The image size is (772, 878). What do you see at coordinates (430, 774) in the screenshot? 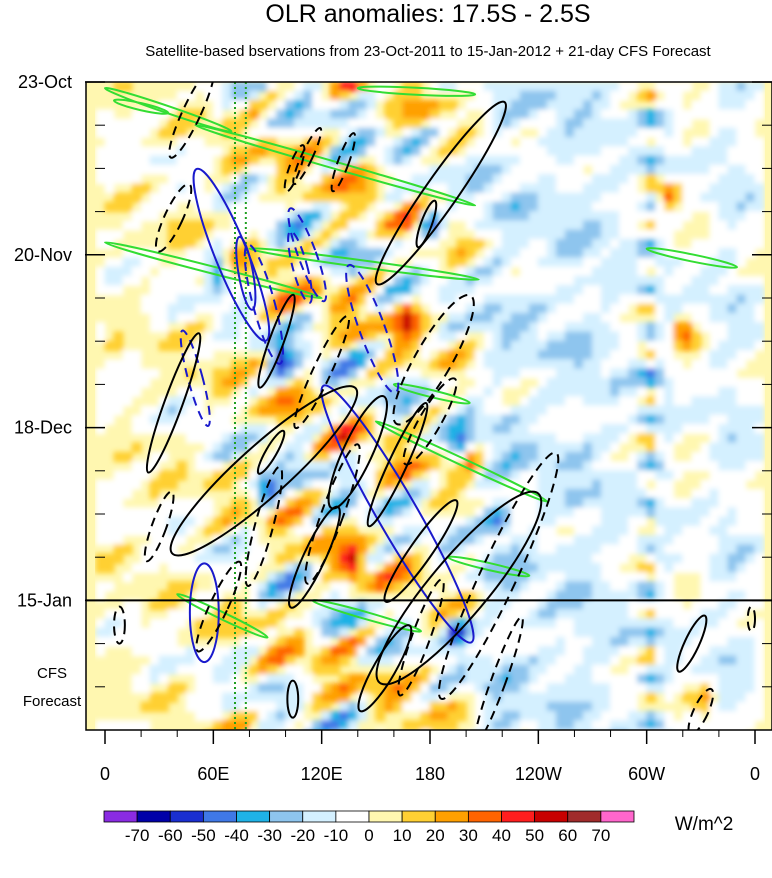
I see `x-tick-label-3: 180` at bounding box center [430, 774].